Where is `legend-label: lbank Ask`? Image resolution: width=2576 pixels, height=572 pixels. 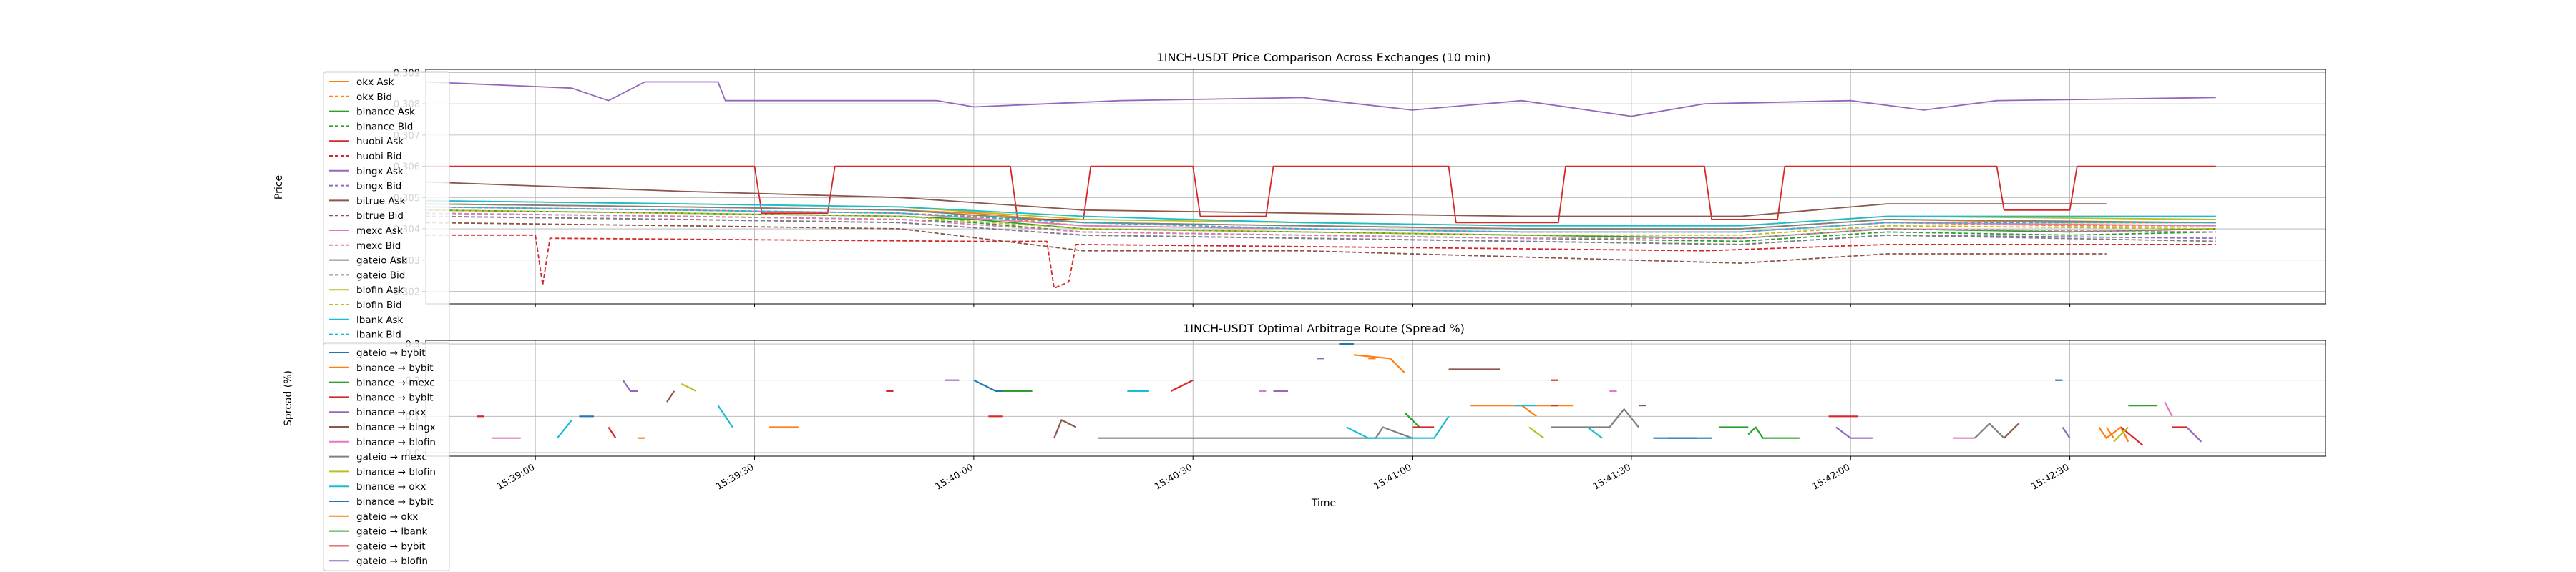 legend-label: lbank Ask is located at coordinates (380, 320).